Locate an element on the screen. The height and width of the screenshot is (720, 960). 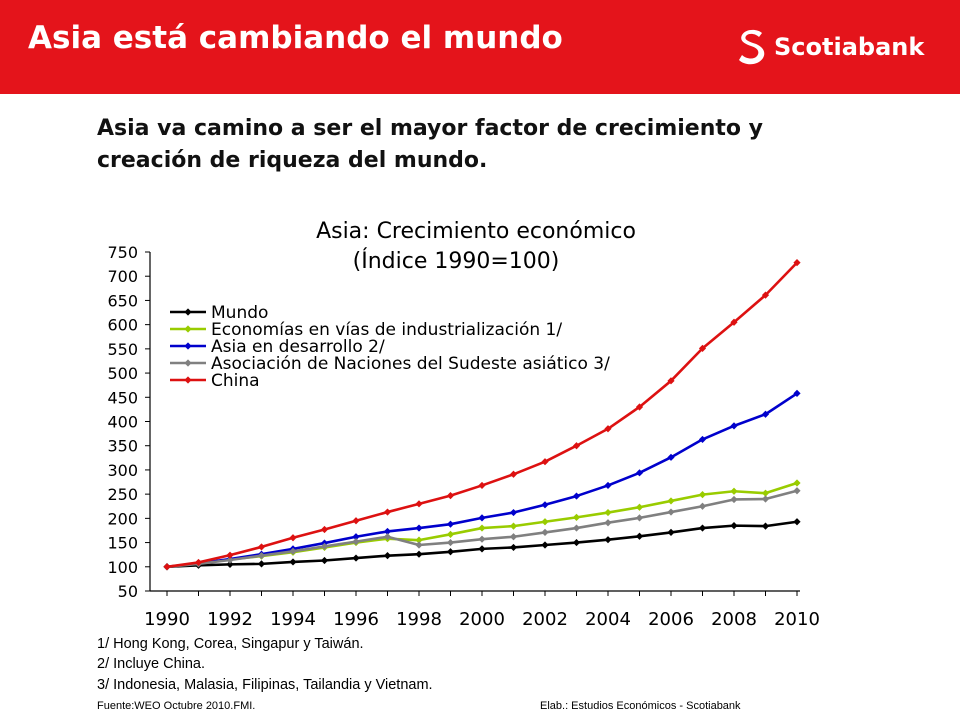
legend-label: Mundo is located at coordinates (239, 313).